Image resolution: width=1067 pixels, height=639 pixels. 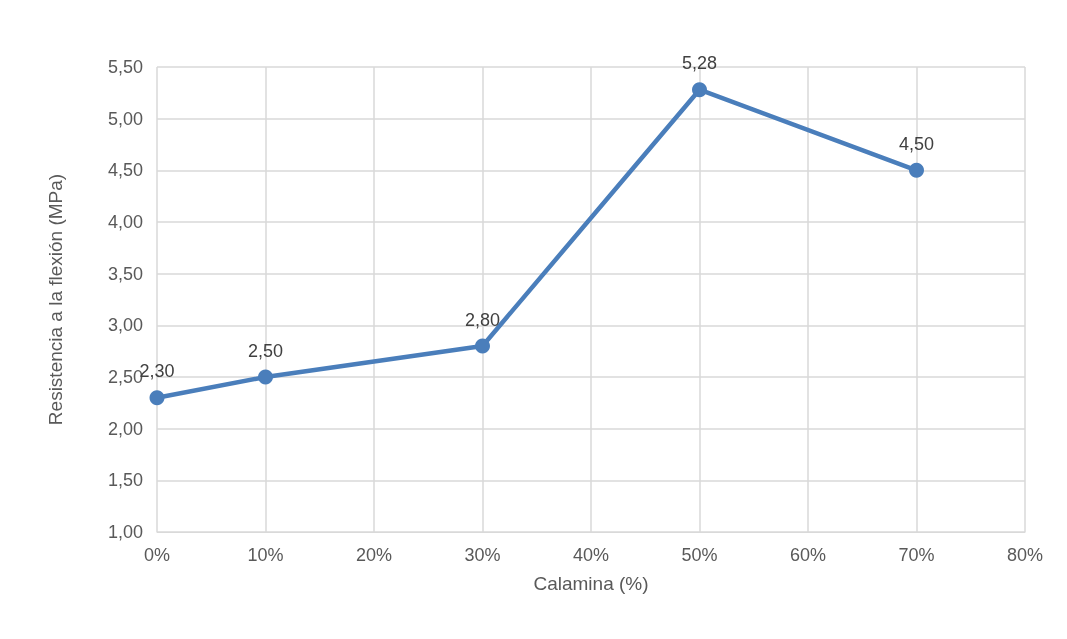 I want to click on y-tick-label: 1,50, so click(x=125, y=480).